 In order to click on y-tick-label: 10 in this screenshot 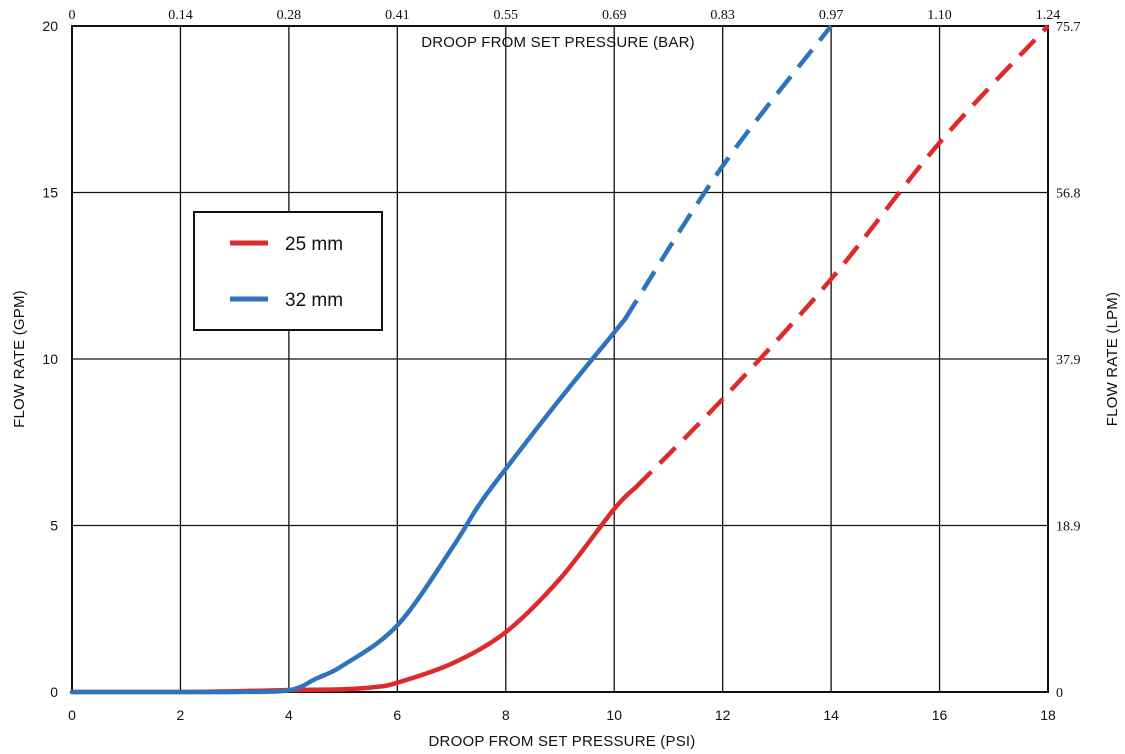, I will do `click(50, 359)`.